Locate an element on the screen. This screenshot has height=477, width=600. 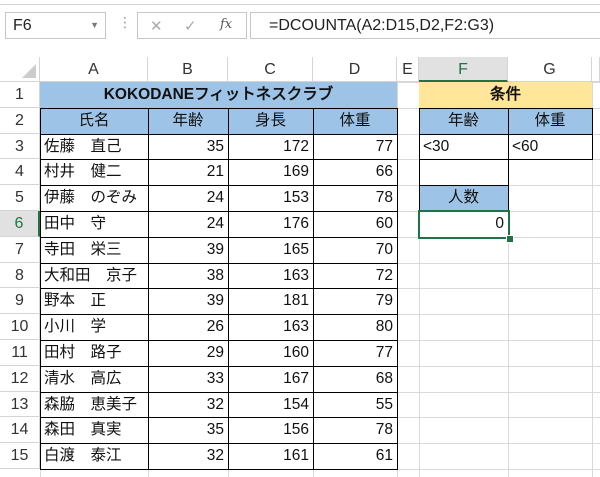
table-cell-name: 森田 真実 is located at coordinates (83, 430).